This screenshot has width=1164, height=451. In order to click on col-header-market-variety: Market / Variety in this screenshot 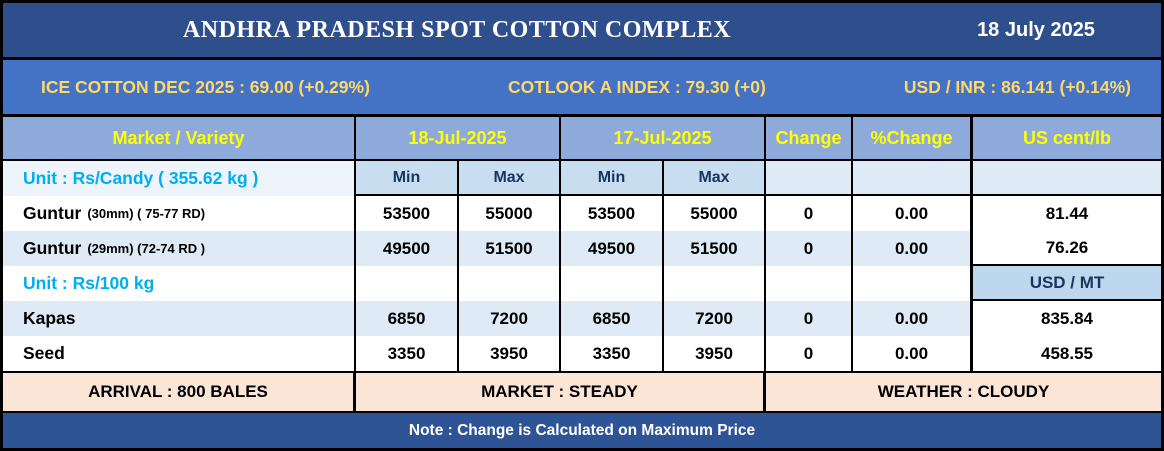, I will do `click(179, 138)`.